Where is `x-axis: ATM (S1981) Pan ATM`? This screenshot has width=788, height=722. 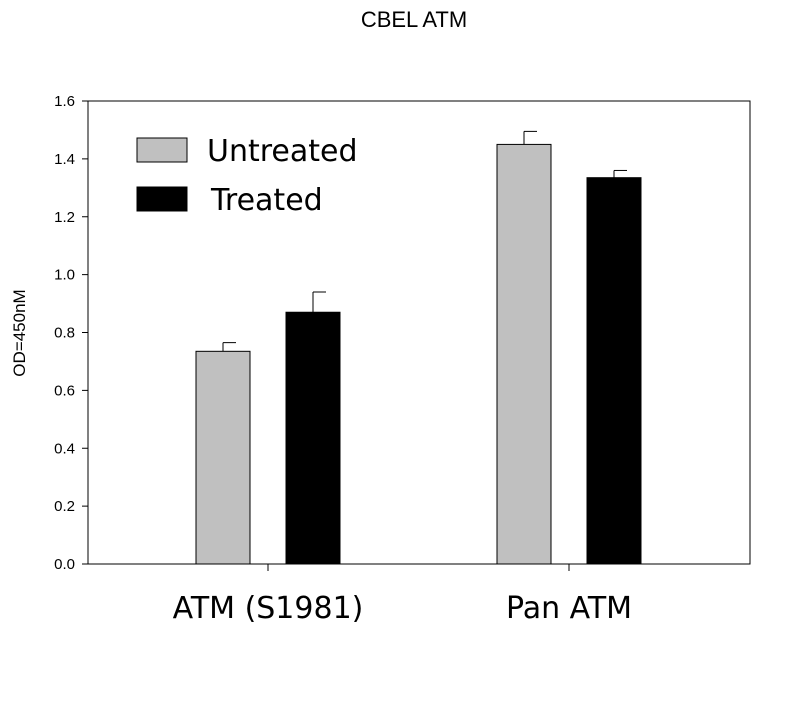
x-axis: ATM (S1981) Pan ATM is located at coordinates (402, 595).